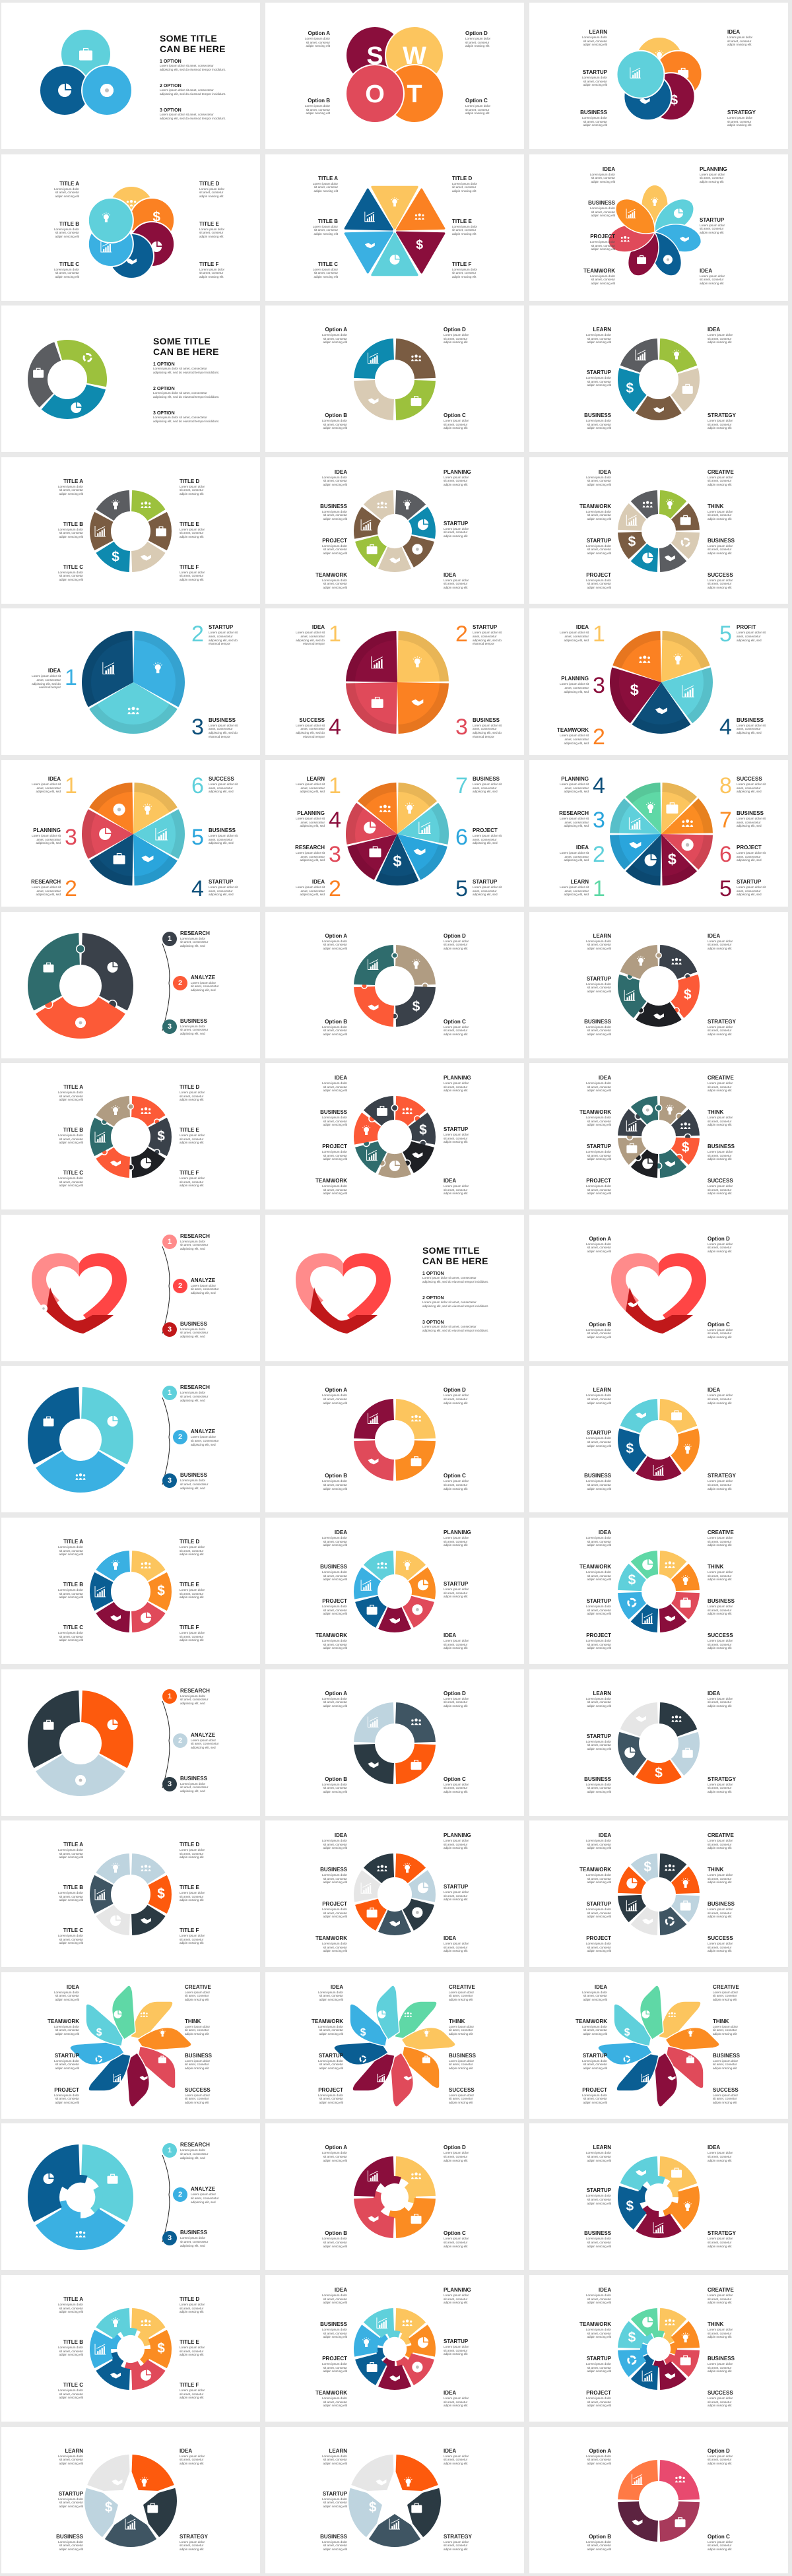 This screenshot has height=2576, width=792. Describe the element at coordinates (169, 2150) in the screenshot. I see `step-number-badge: 1` at that location.